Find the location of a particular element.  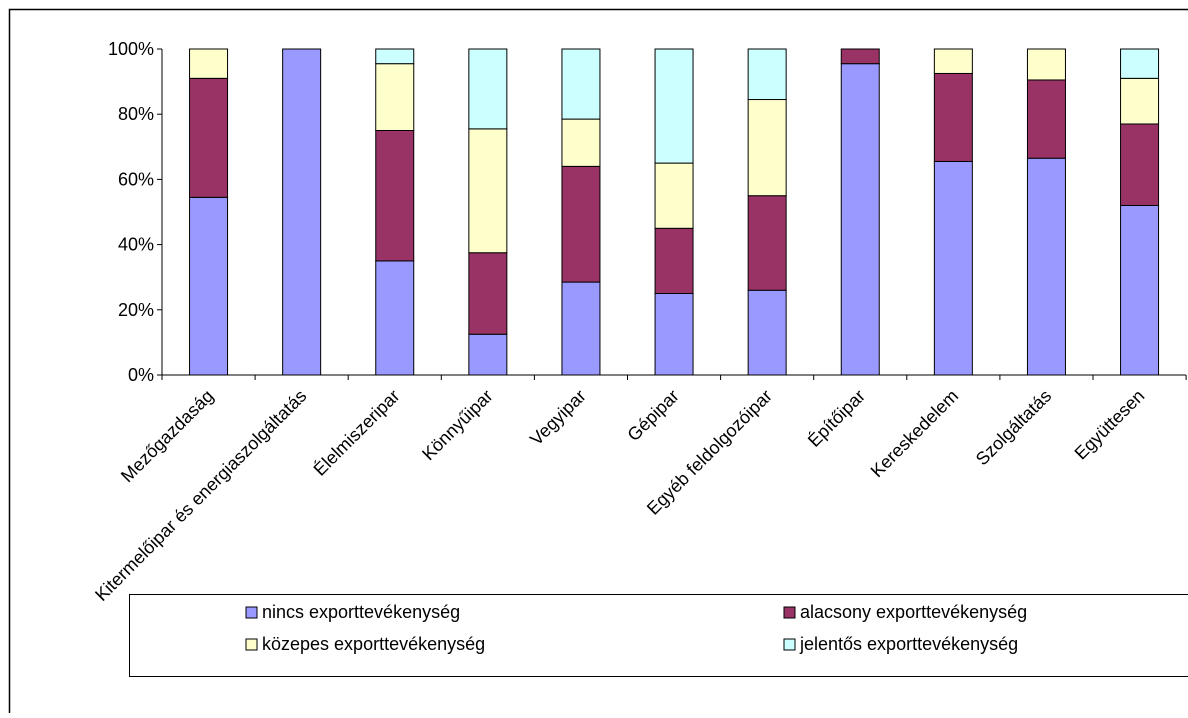

y-tick-label: 60% is located at coordinates (136, 179).